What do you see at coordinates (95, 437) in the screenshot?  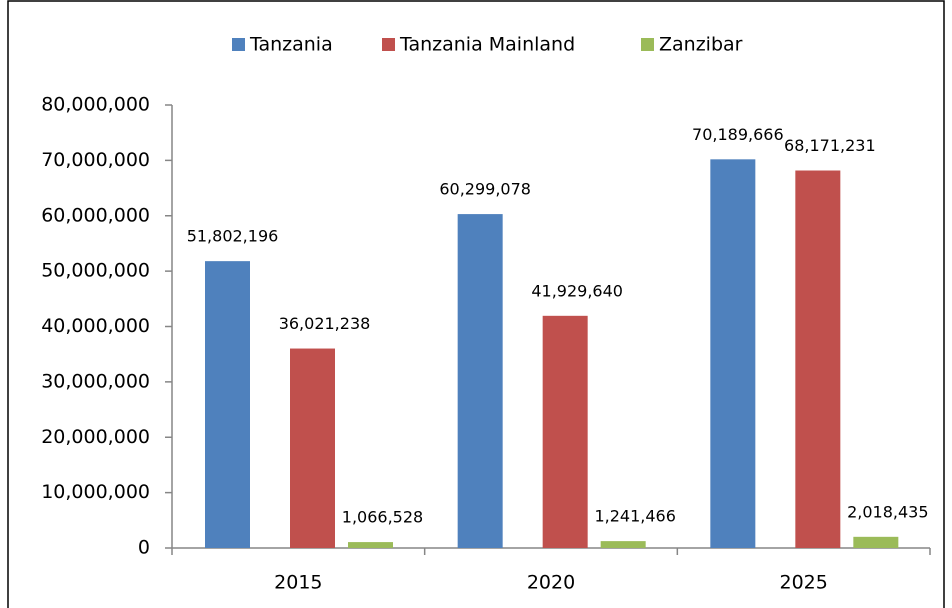 I see `y-tick-label: 20,000,000` at bounding box center [95, 437].